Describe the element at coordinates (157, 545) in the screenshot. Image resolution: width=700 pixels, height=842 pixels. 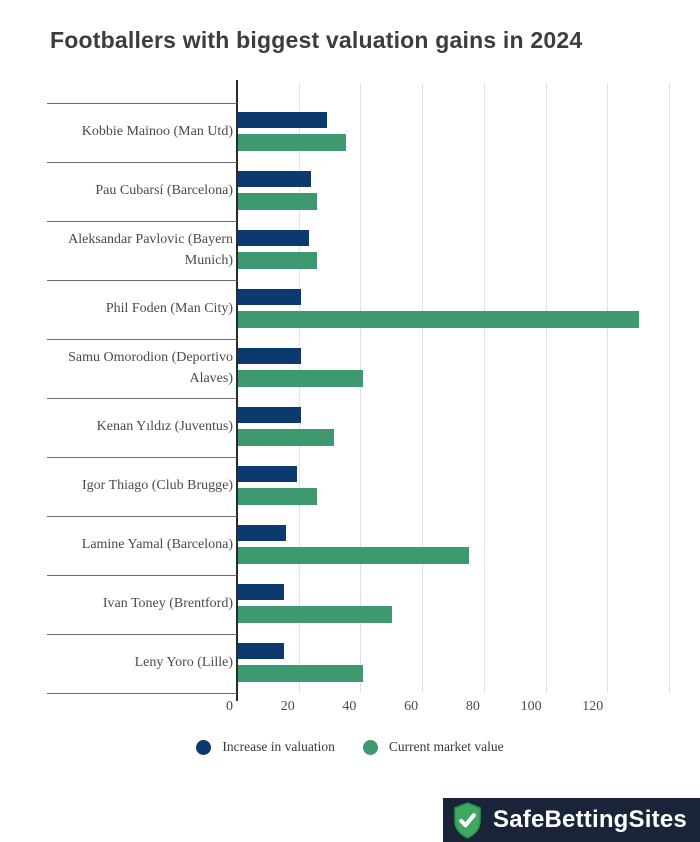
I see `category-label: Lamine Yamal (Barcelona)` at that location.